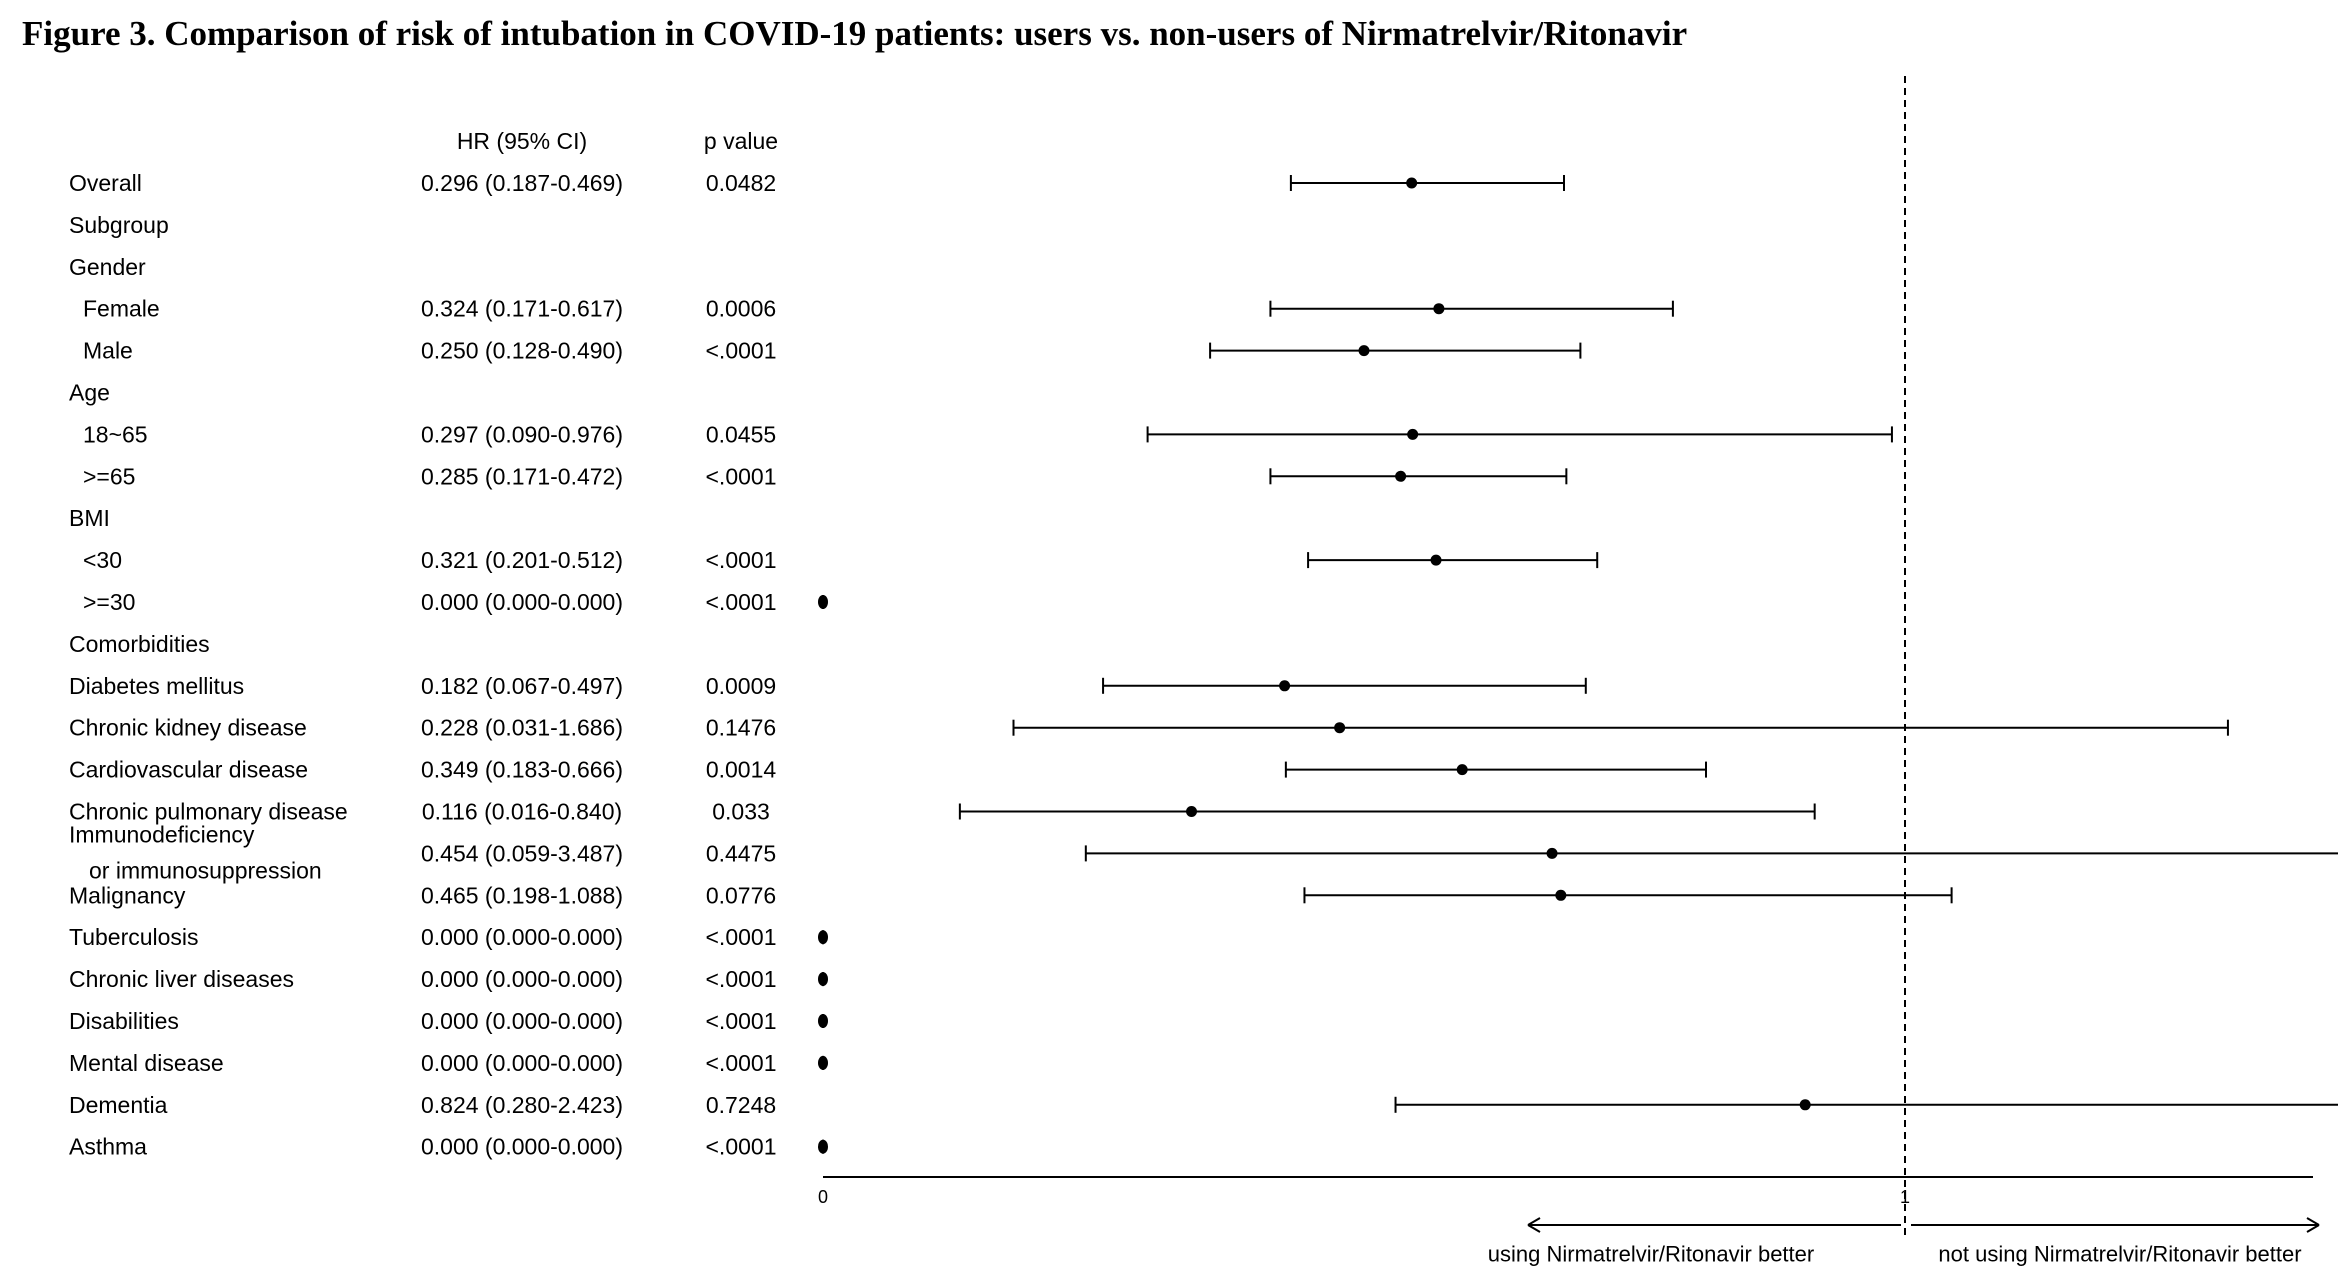 The image size is (2338, 1280). I want to click on table-row: Malignancy 0.465 (0.198-1.088) 0.0776, so click(422, 895).